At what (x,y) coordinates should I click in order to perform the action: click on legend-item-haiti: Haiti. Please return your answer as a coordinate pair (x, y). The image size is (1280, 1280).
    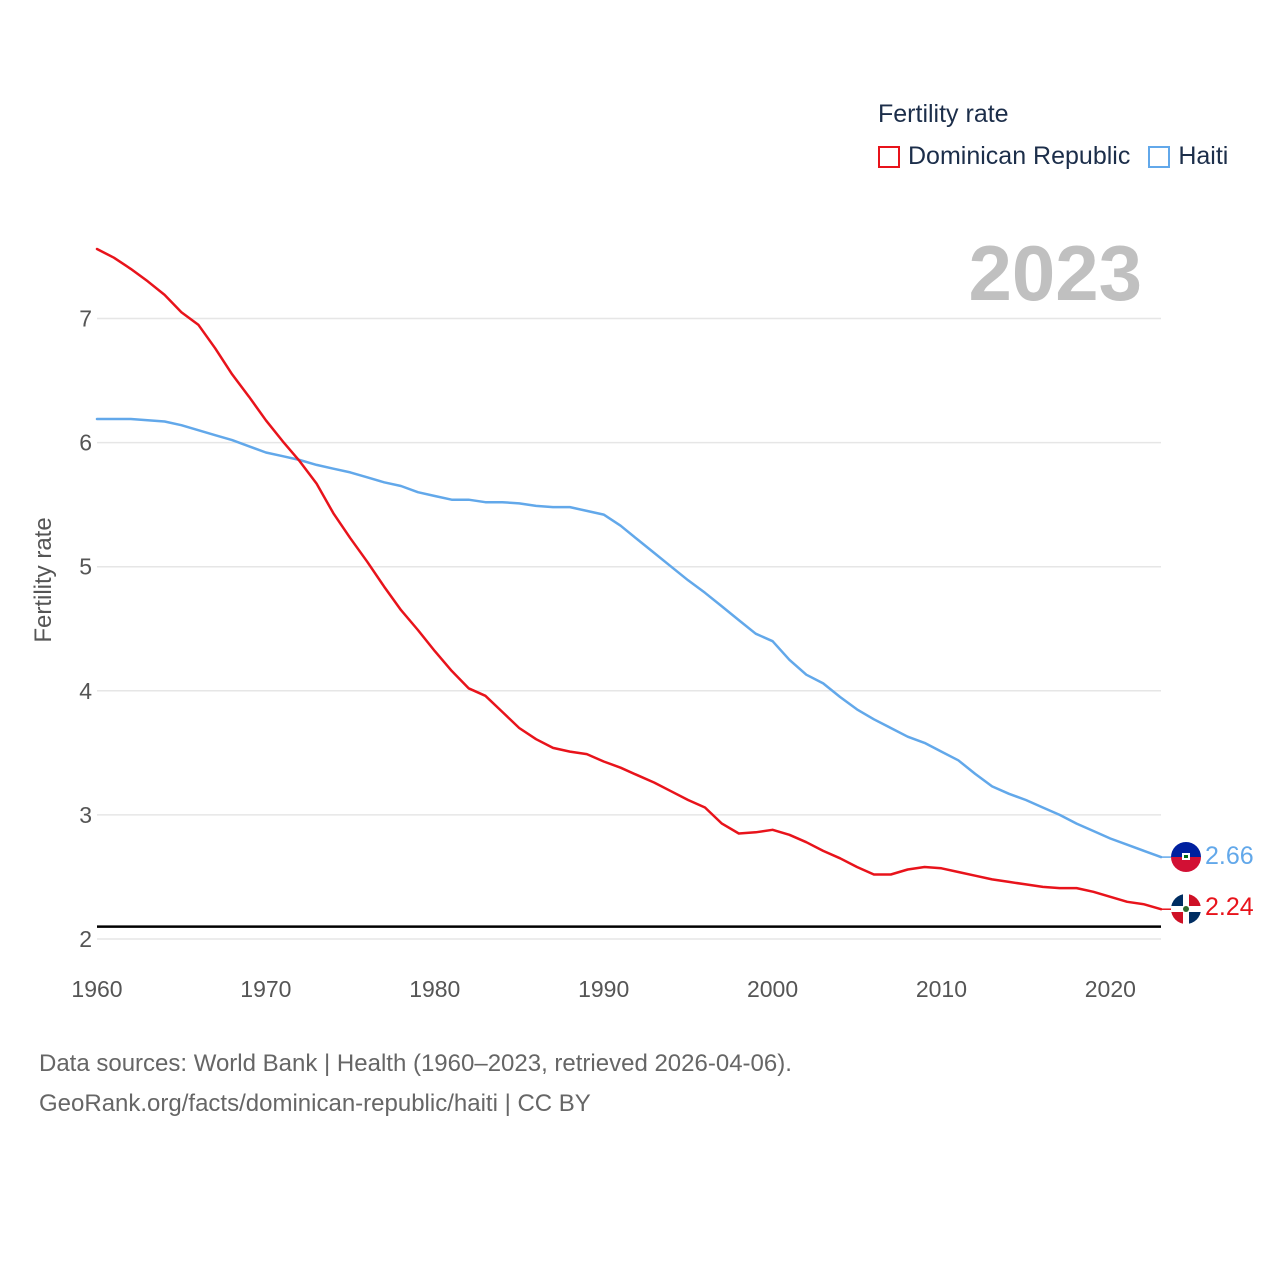
    Looking at the image, I should click on (1188, 156).